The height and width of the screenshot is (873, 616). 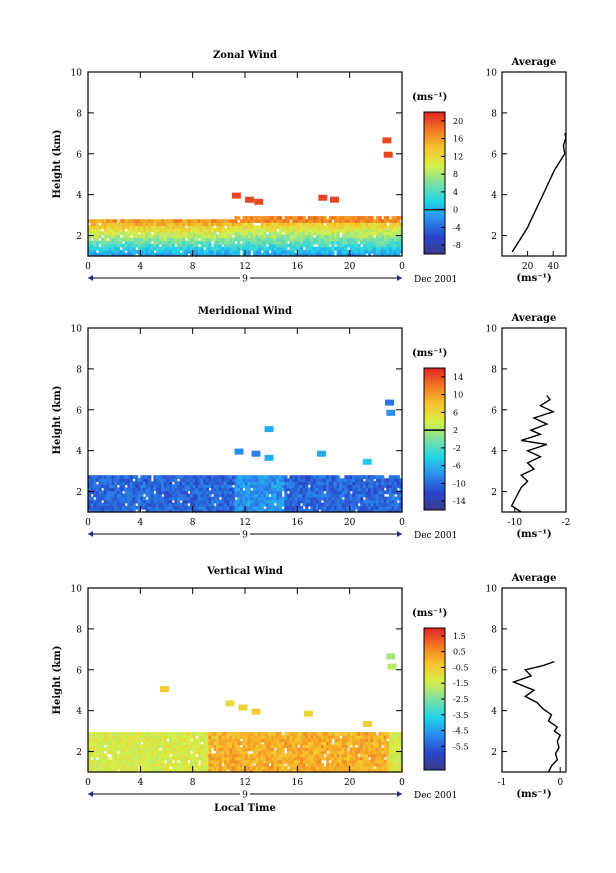 What do you see at coordinates (77, 590) in the screenshot?
I see `y-tick-label: 10` at bounding box center [77, 590].